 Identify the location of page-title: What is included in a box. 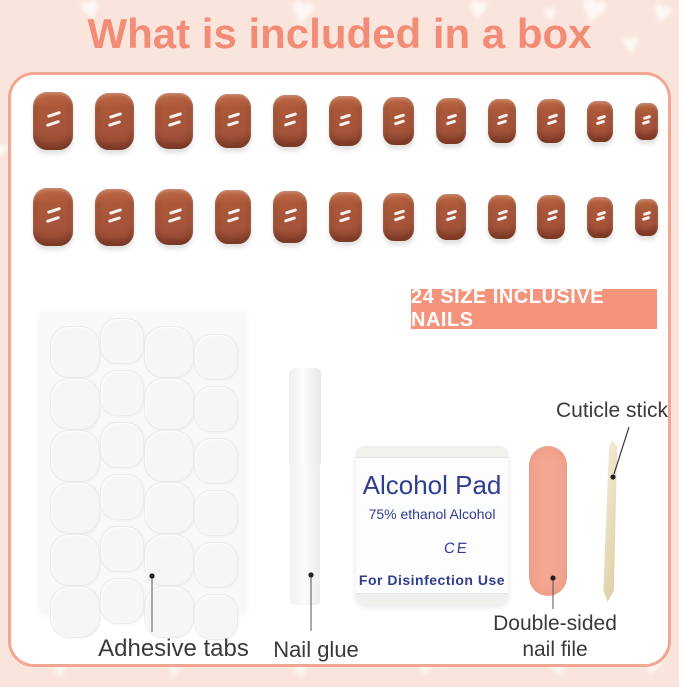
(339, 33).